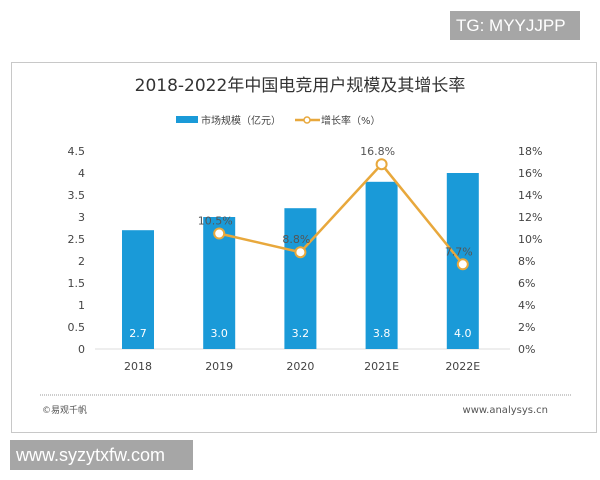 Image resolution: width=600 pixels, height=480 pixels. Describe the element at coordinates (530, 173) in the screenshot. I see `y-right-tick-label: 16%` at that location.